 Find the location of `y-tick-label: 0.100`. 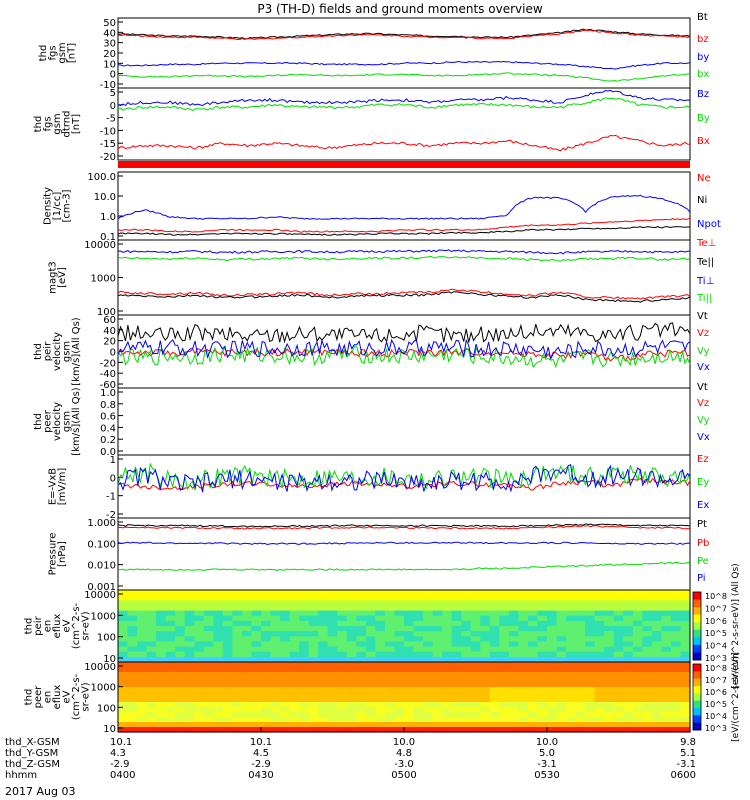

y-tick-label: 0.100 is located at coordinates (101, 544).